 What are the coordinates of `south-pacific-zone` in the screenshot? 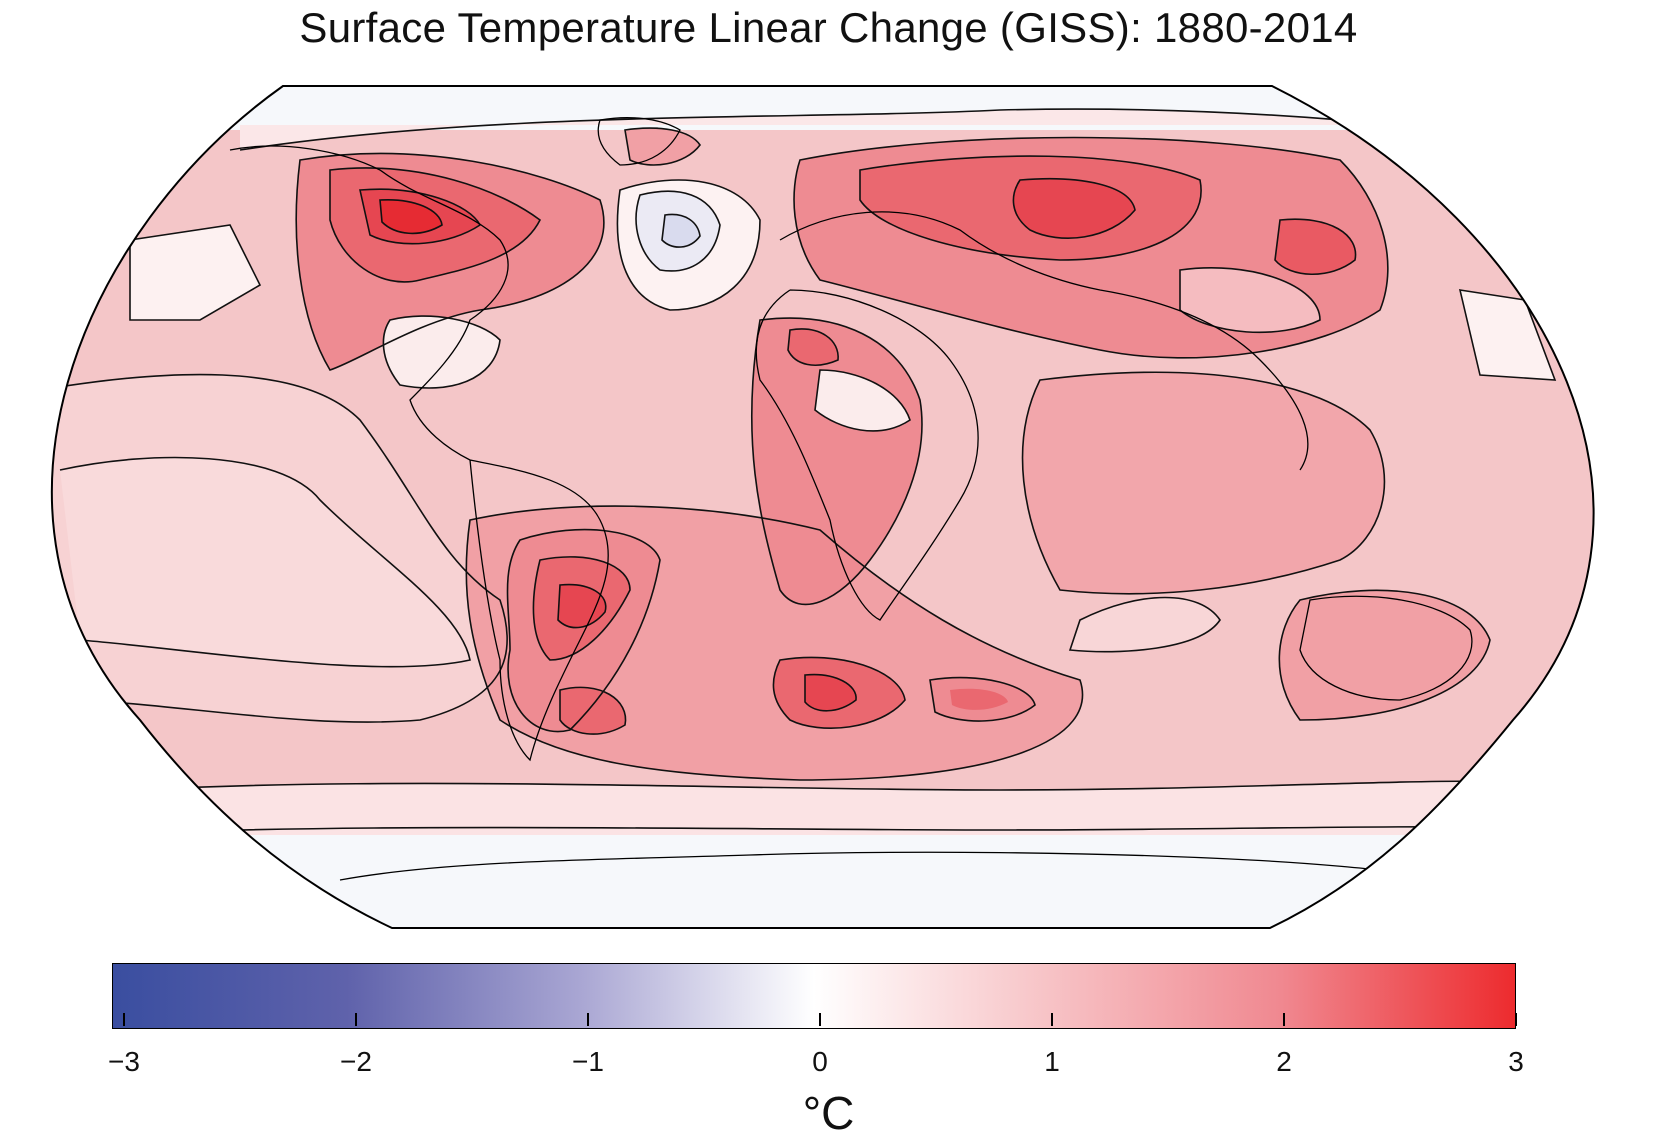 It's located at (265, 562).